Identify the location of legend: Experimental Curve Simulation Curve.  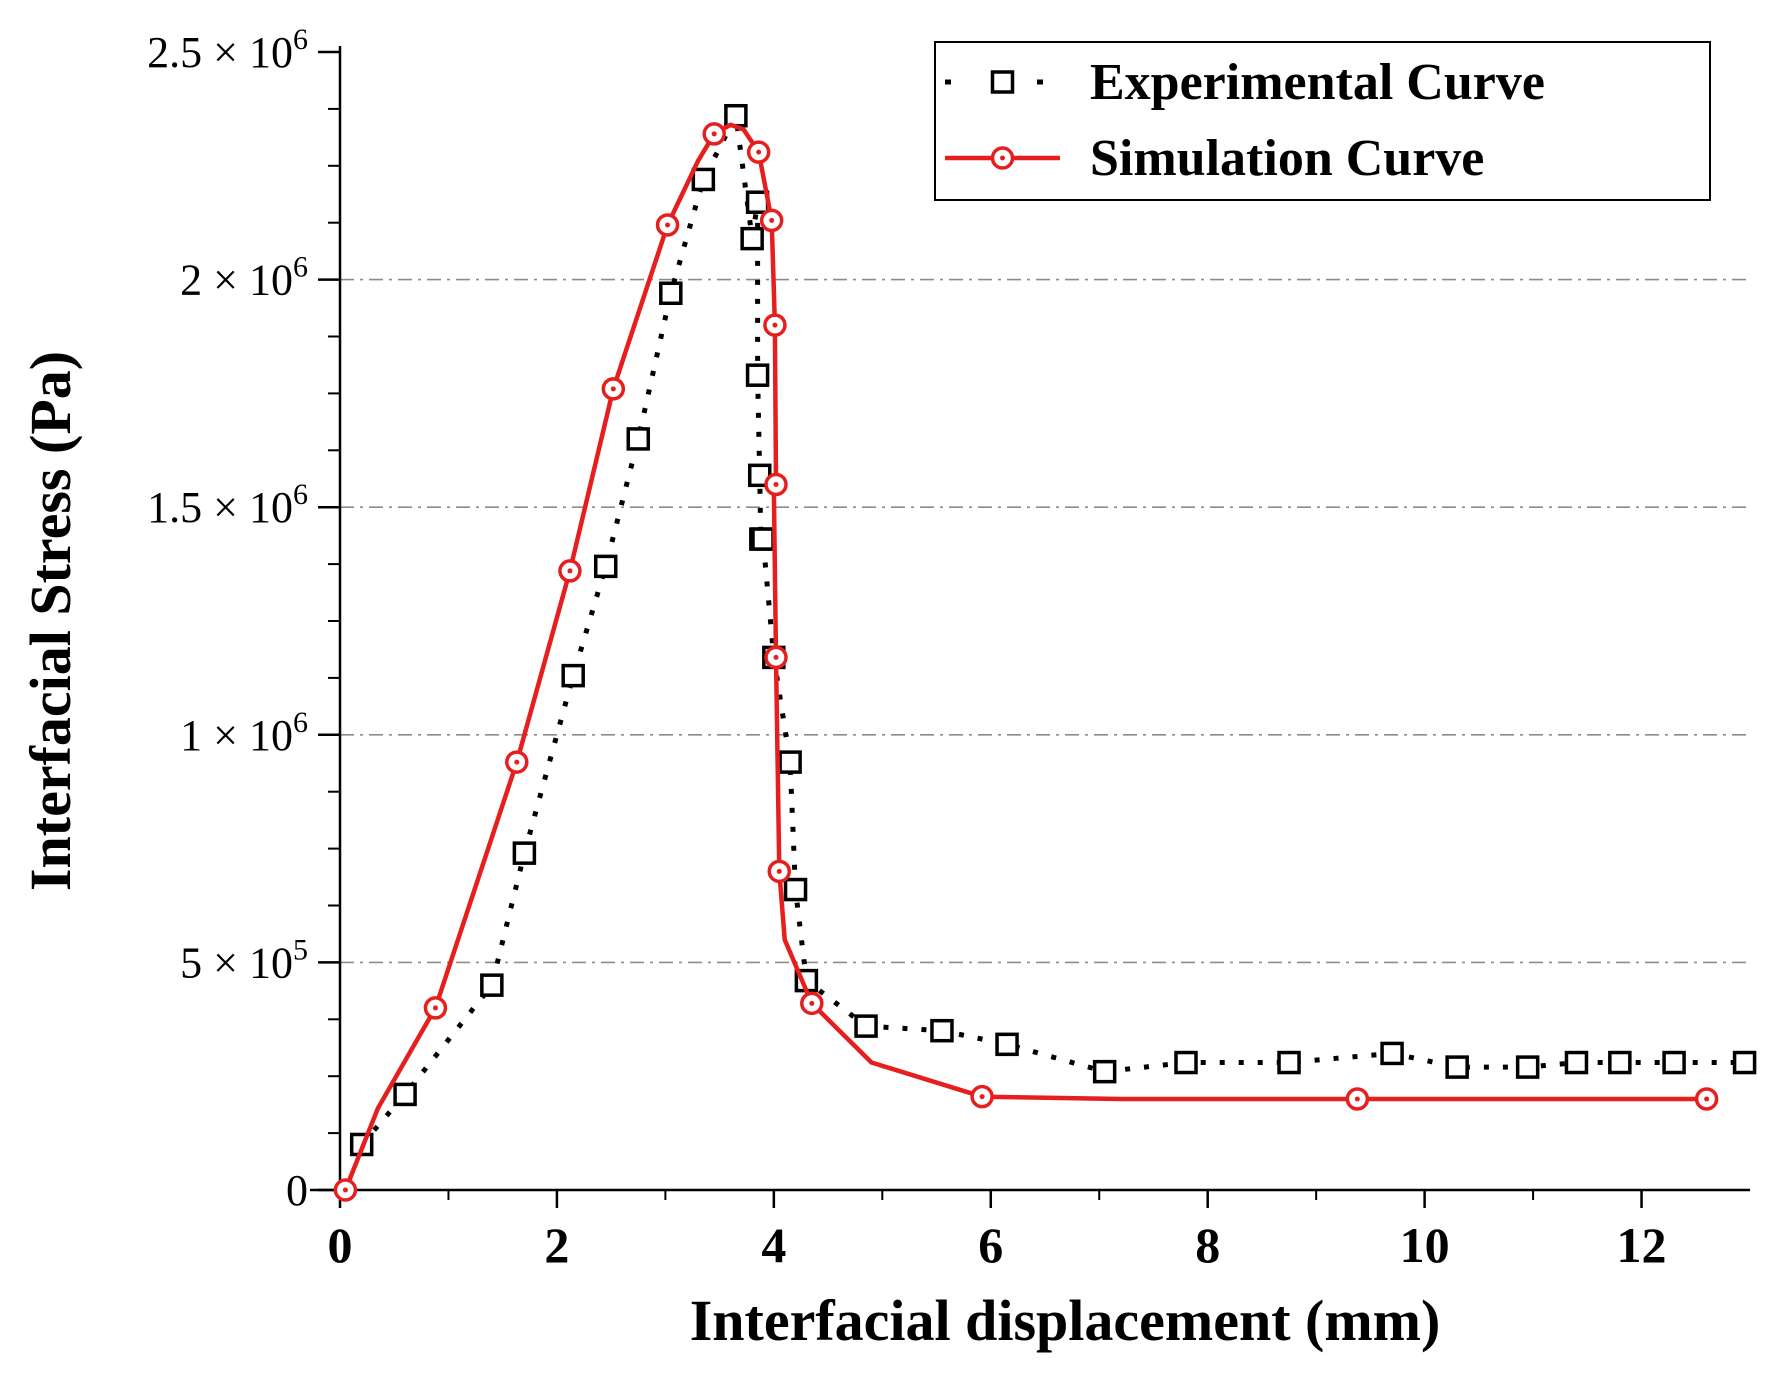
(1322, 121).